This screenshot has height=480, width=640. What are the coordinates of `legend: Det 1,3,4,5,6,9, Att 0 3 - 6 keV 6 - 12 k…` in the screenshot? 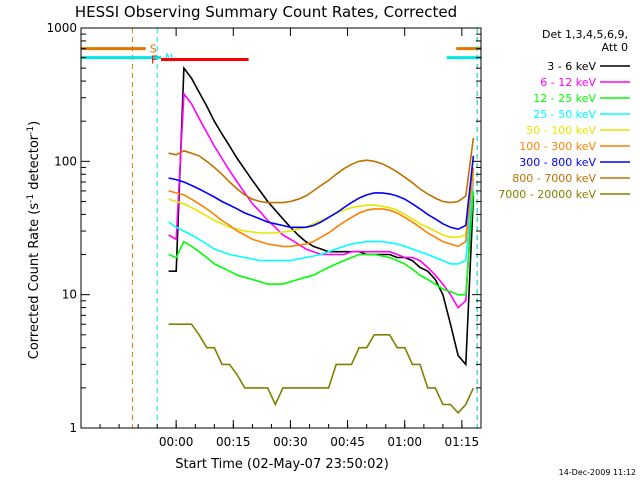 It's located at (564, 114).